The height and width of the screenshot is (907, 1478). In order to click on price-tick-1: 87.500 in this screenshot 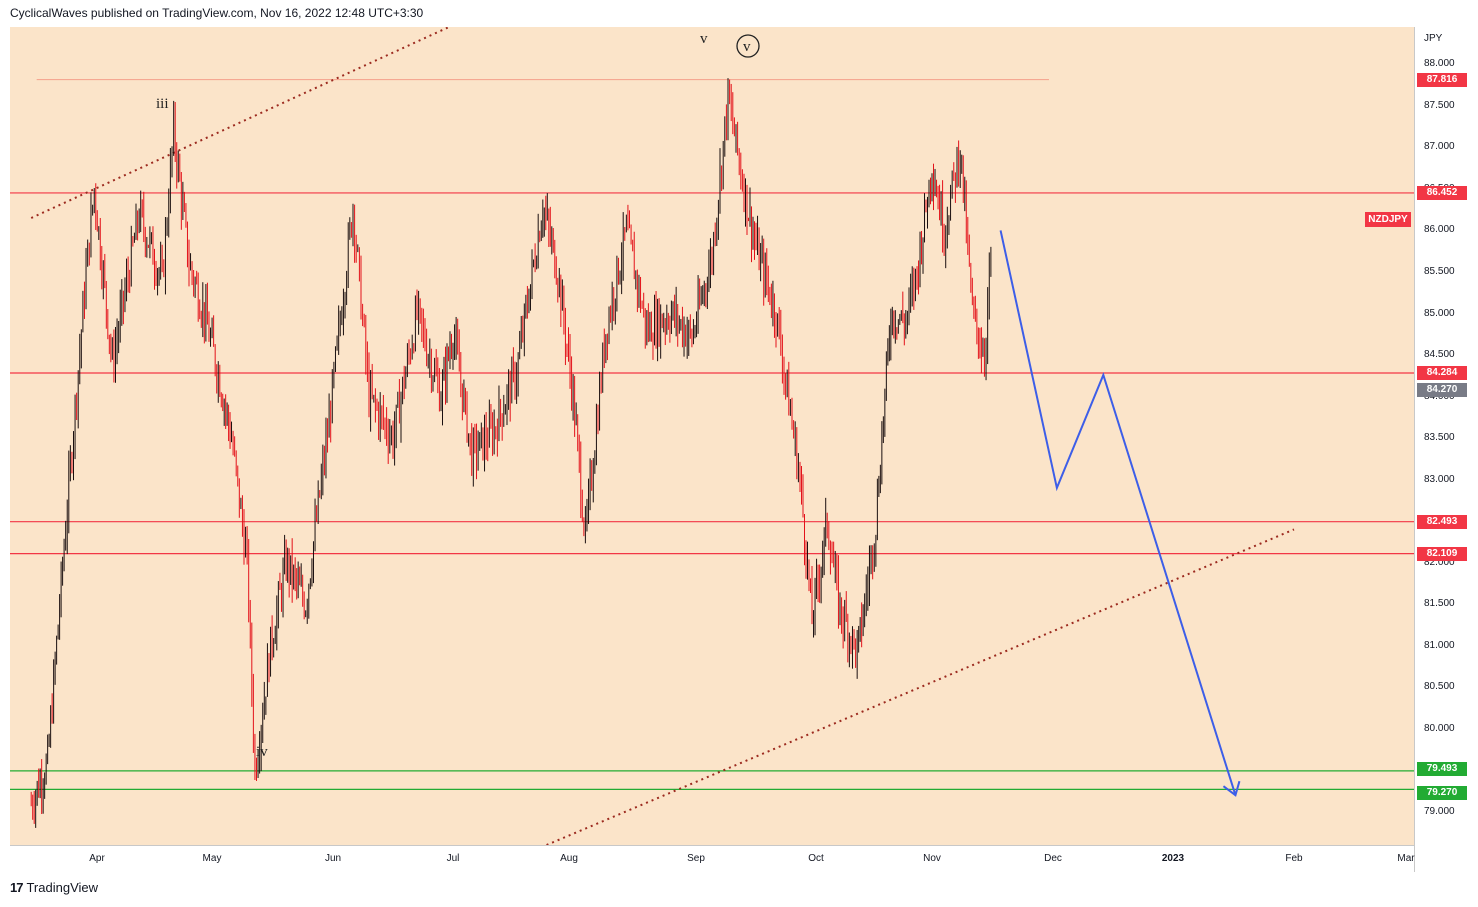, I will do `click(1439, 105)`.